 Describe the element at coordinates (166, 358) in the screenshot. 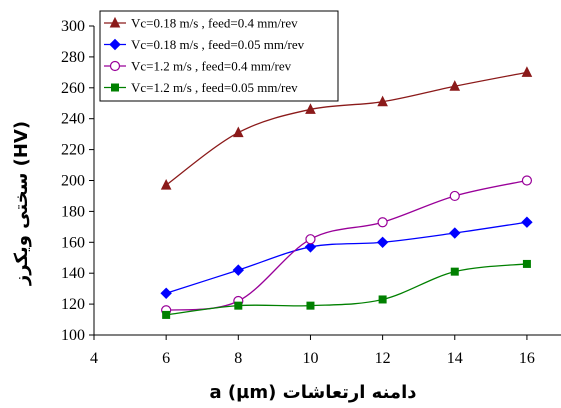

I see `x-tick-label: 6` at that location.